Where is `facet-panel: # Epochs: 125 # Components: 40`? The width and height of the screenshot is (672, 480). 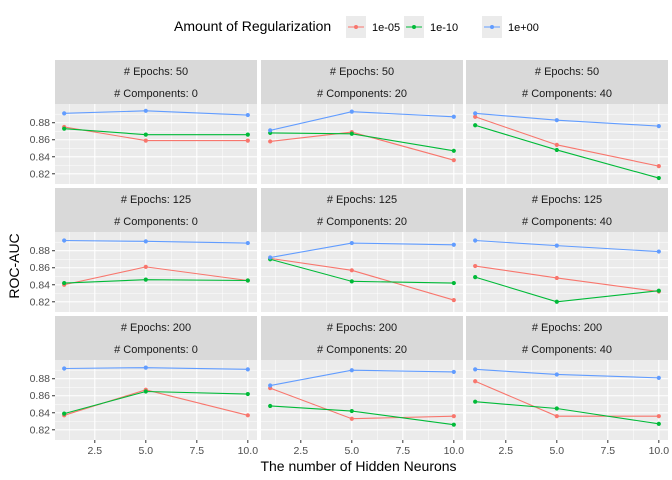
facet-panel: # Epochs: 125 # Components: 40 is located at coordinates (567, 250).